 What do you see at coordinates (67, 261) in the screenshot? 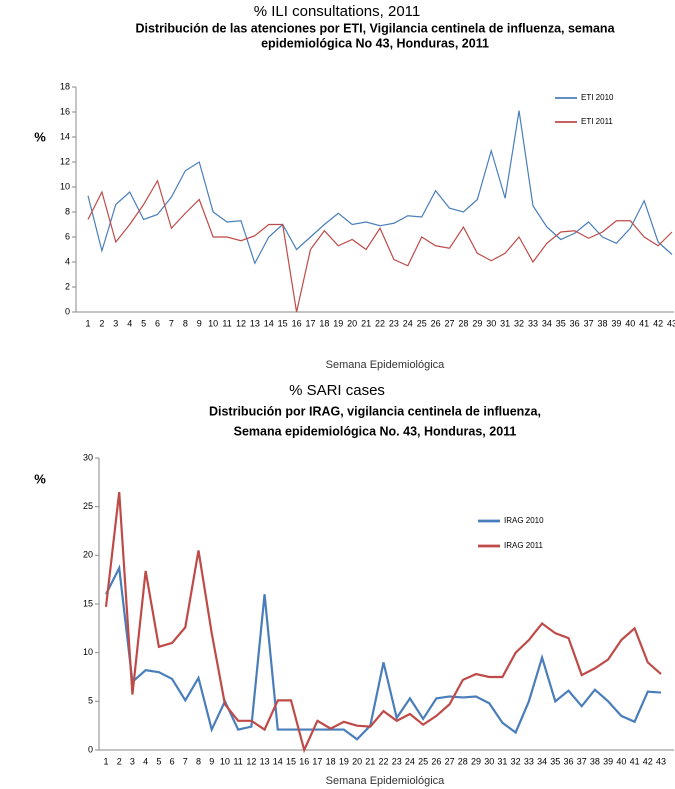
I see `y-tick-label: 4` at bounding box center [67, 261].